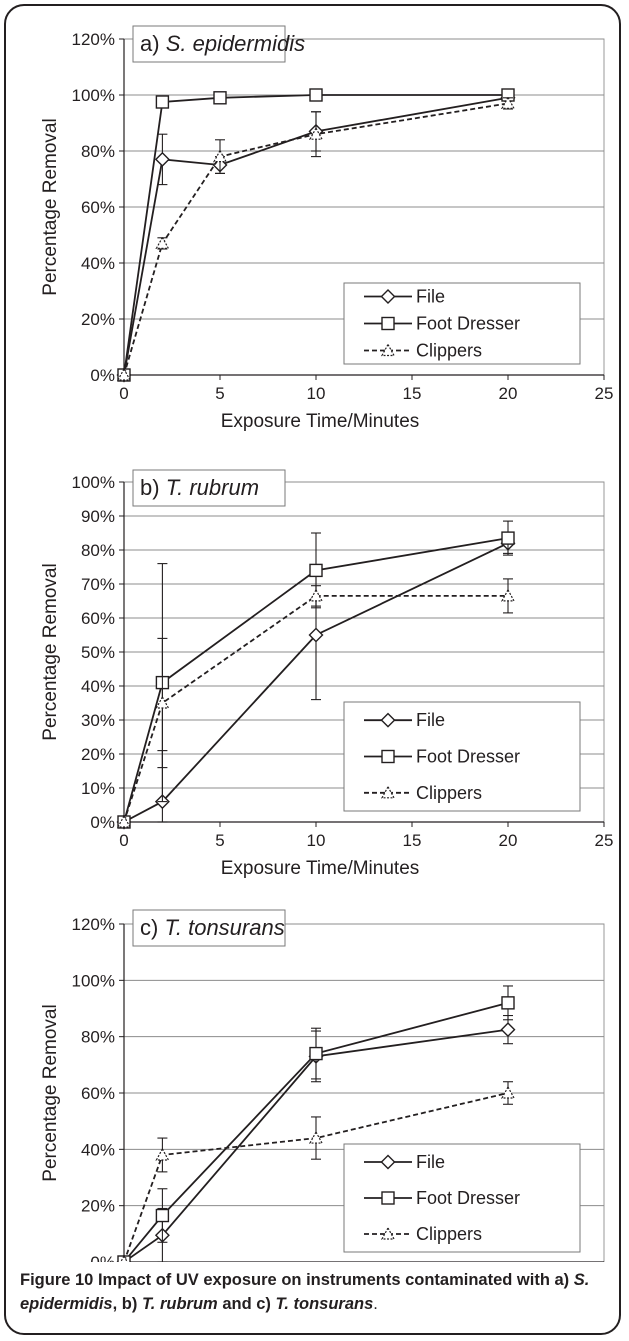  Describe the element at coordinates (212, 927) in the screenshot. I see `panel-label: c) T. tonsurans` at that location.